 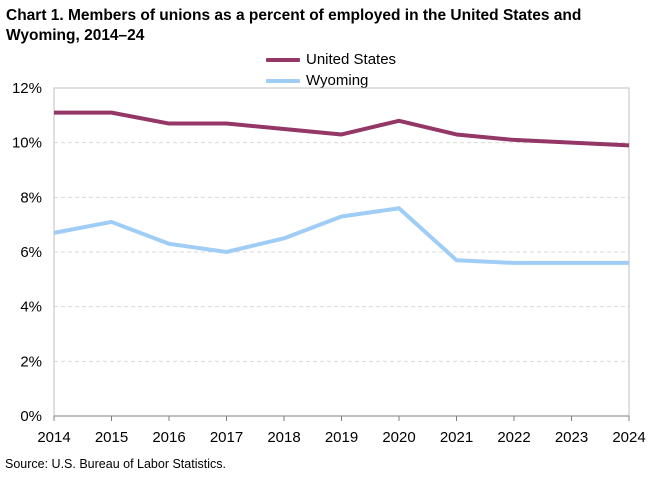 What do you see at coordinates (513, 437) in the screenshot?
I see `x-tick-label: 2022` at bounding box center [513, 437].